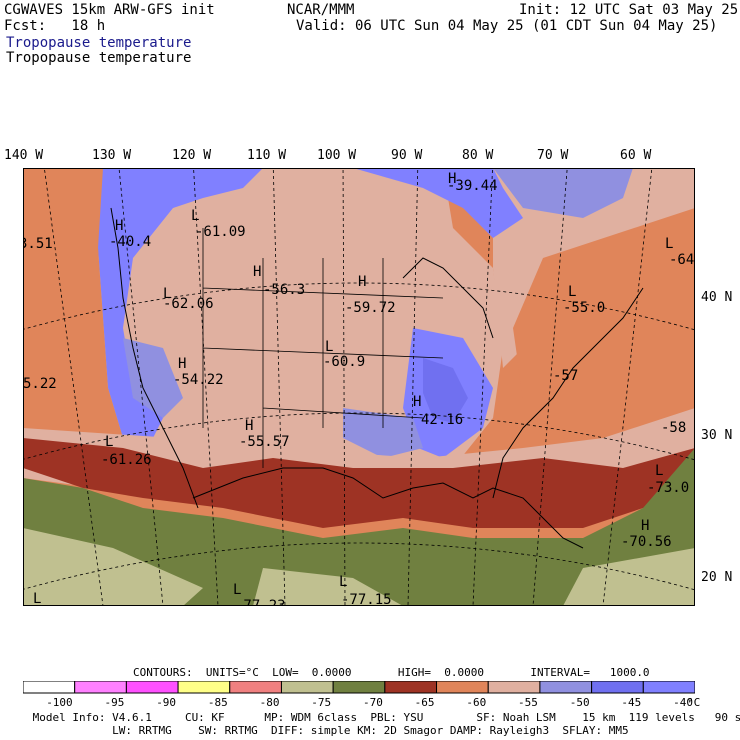 This screenshot has height=740, width=740. Describe the element at coordinates (112, 155) in the screenshot. I see `lon-label: 130 W` at that location.